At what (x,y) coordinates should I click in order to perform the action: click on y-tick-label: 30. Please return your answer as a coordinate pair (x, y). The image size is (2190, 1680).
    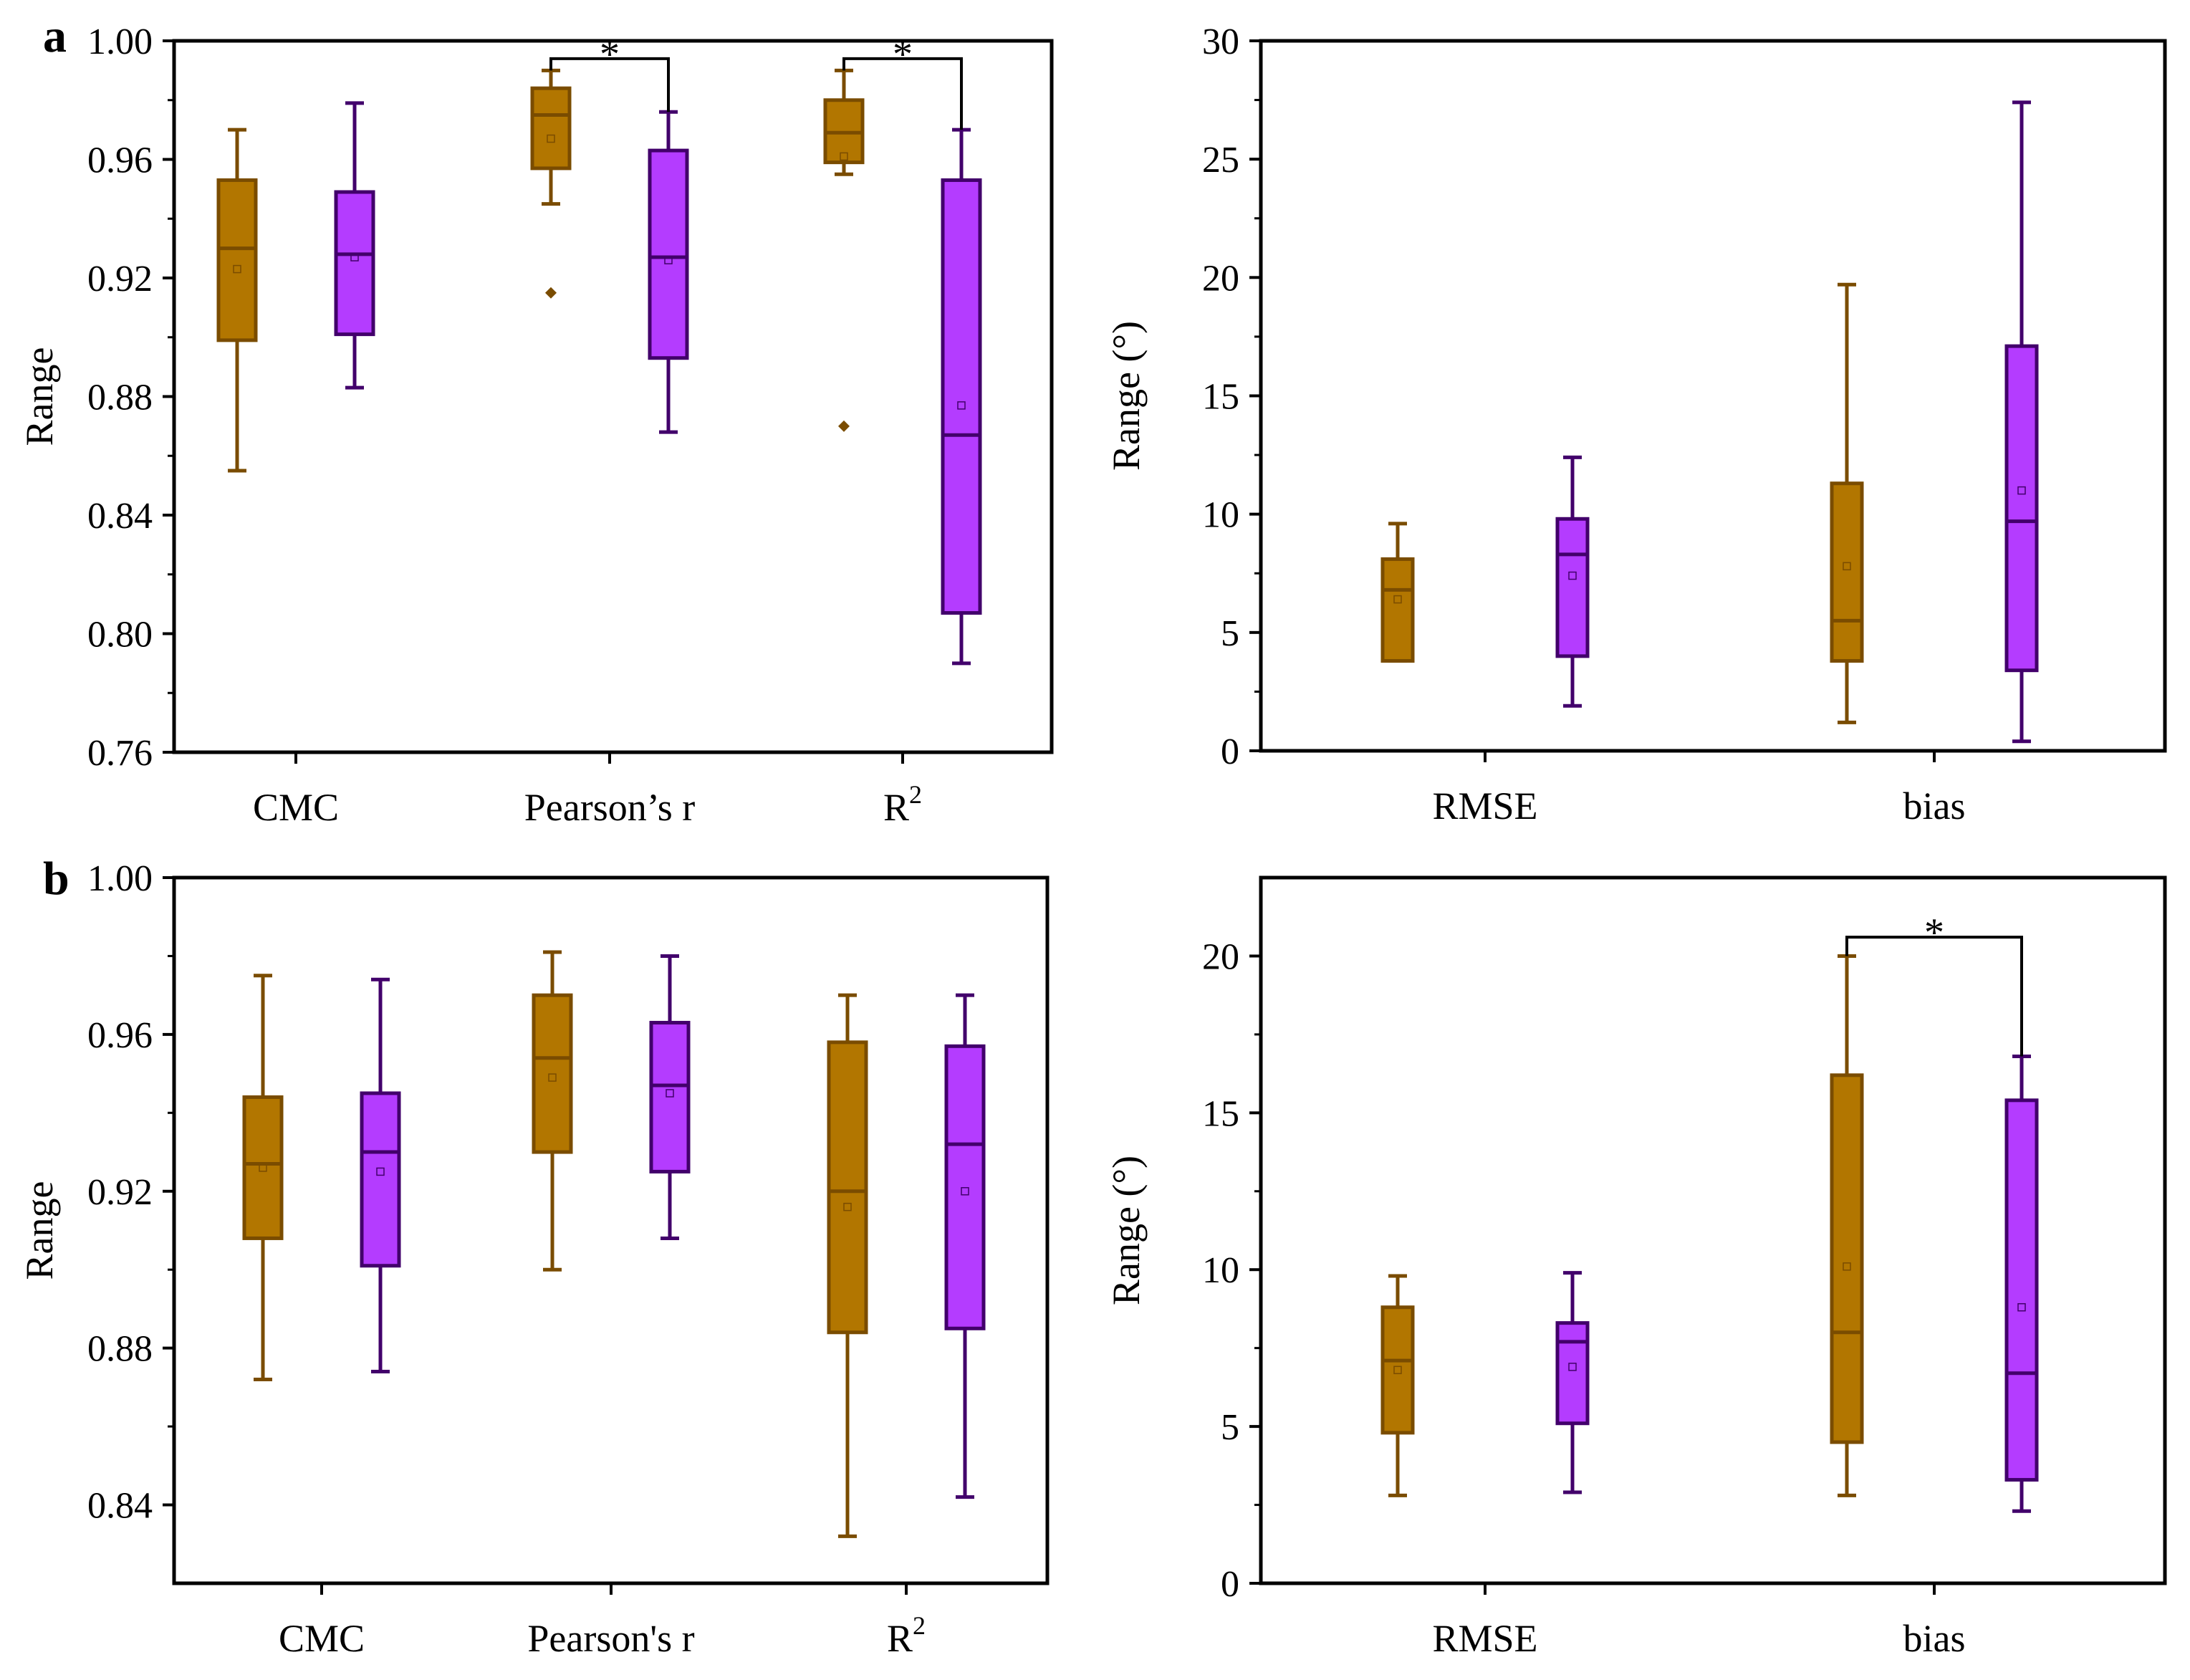
    Looking at the image, I should click on (1220, 41).